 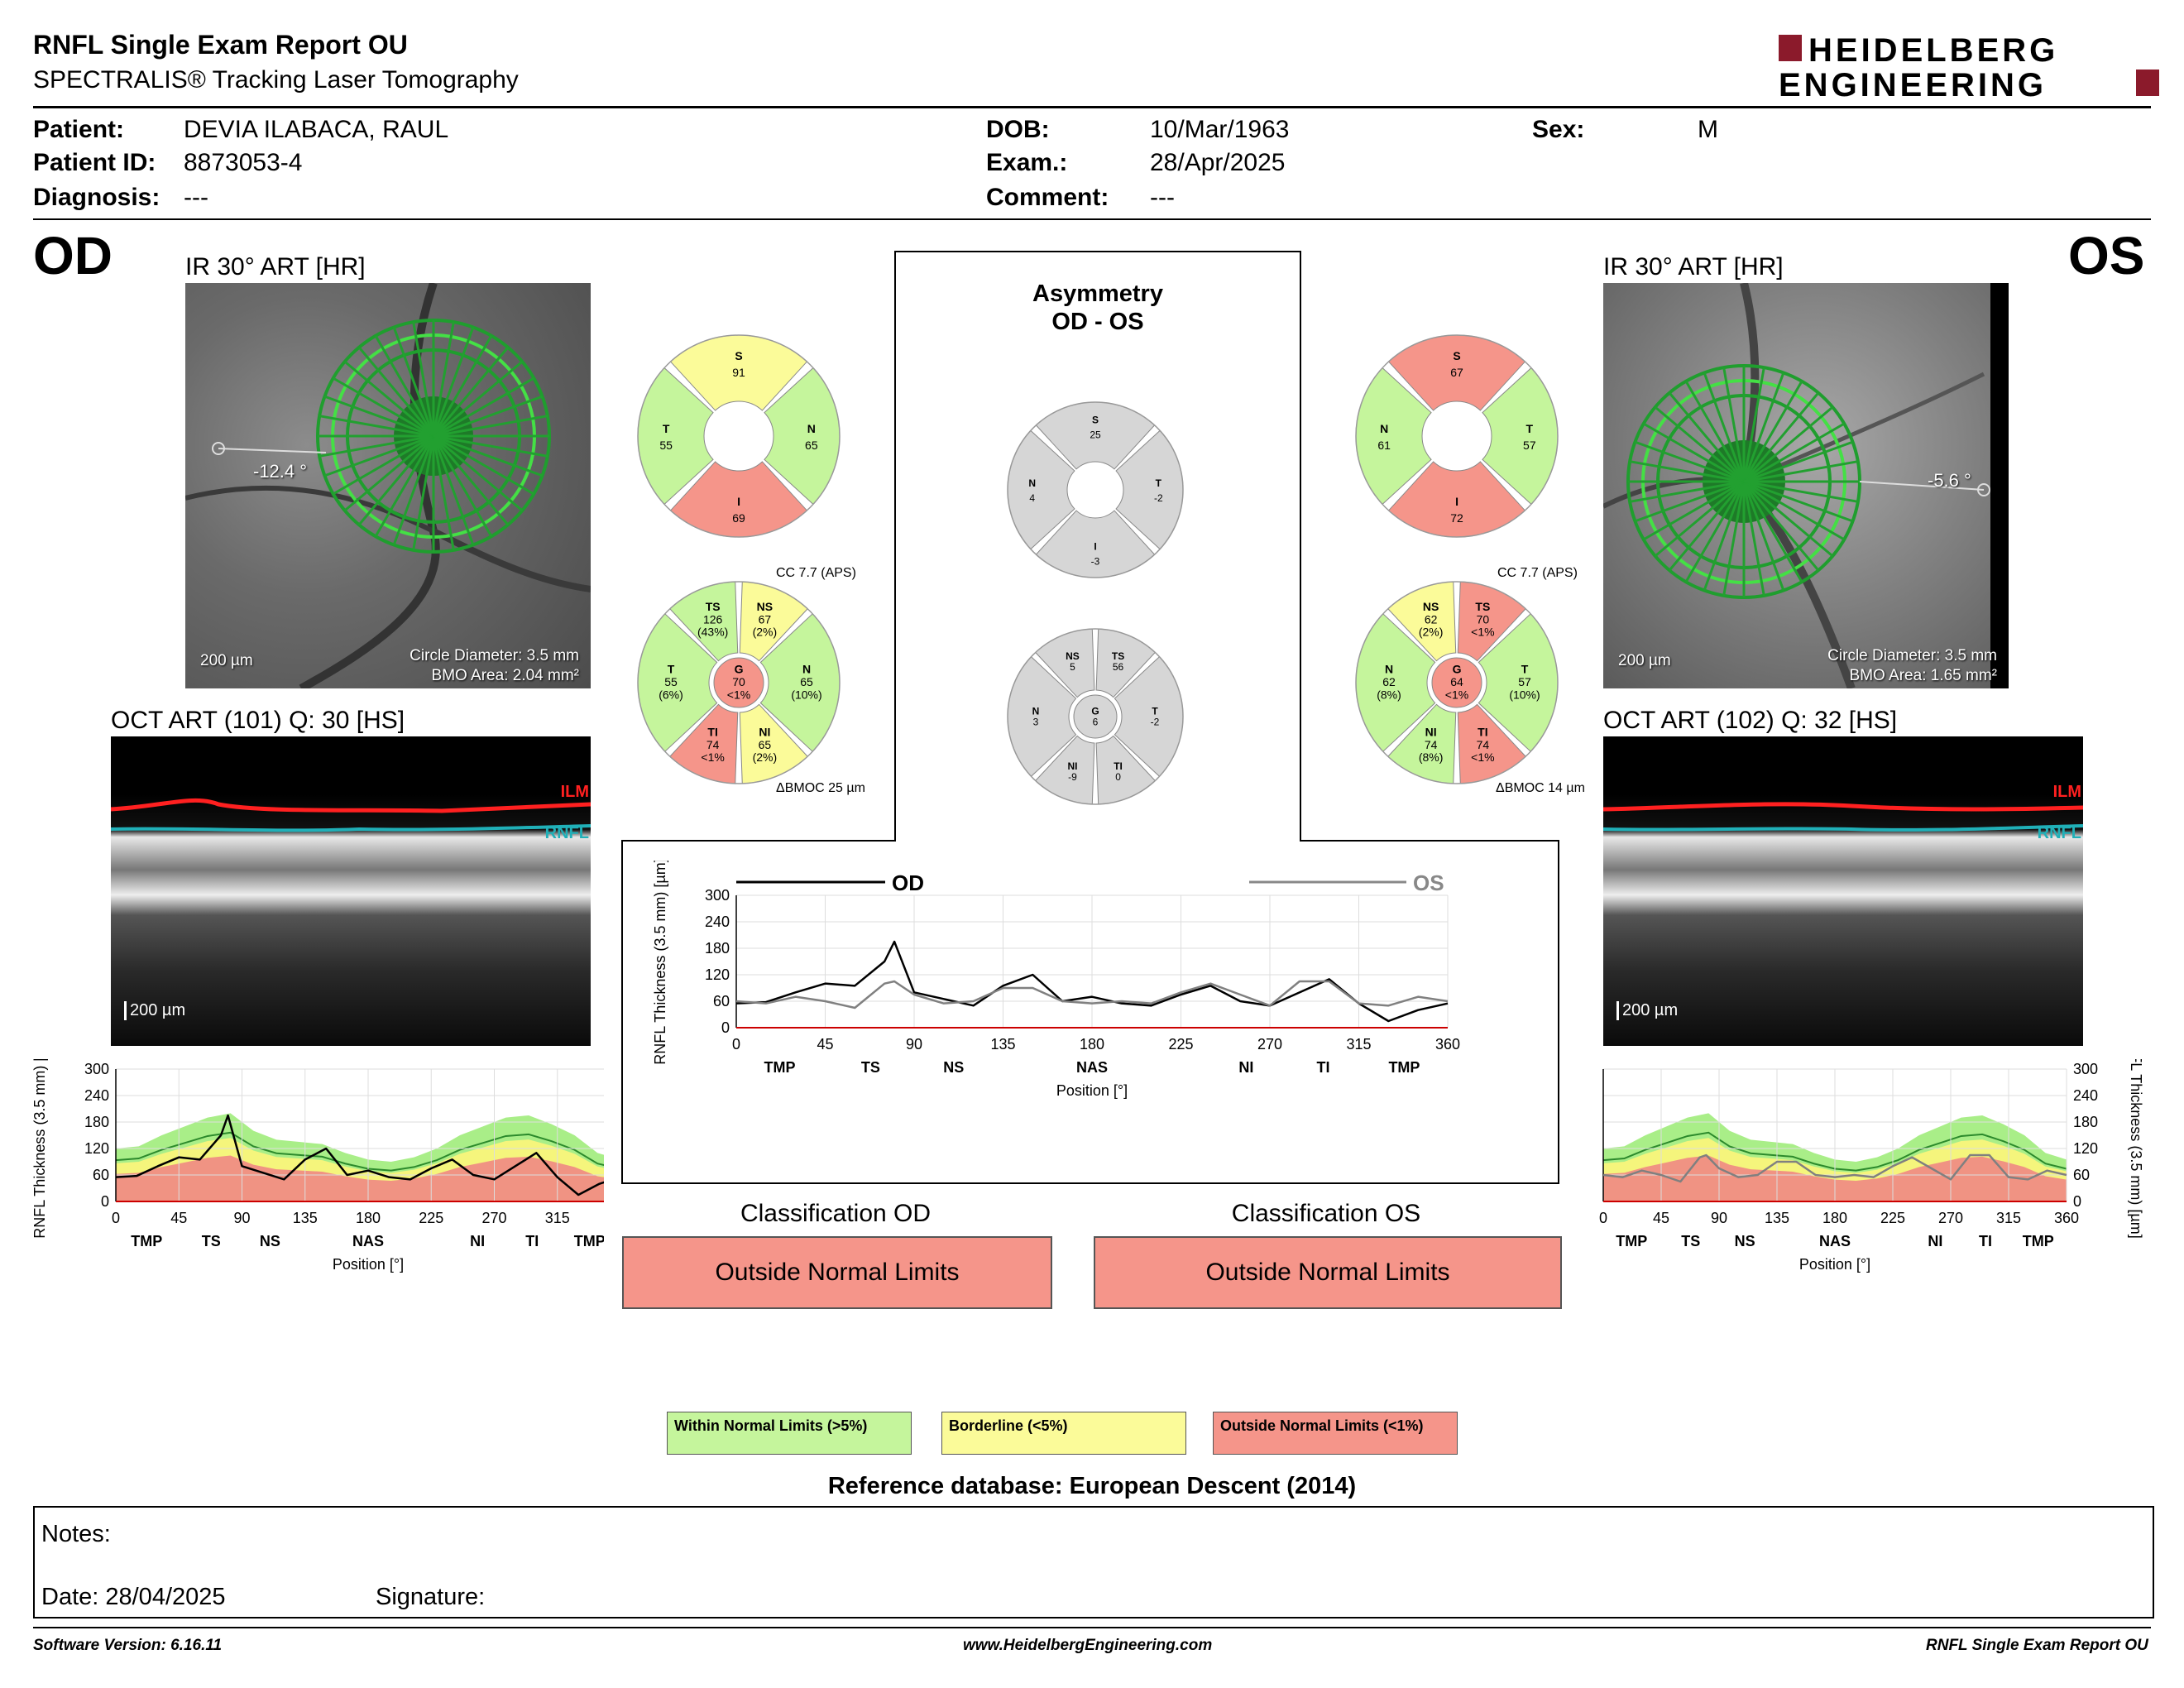 What do you see at coordinates (1524, 681) in the screenshot?
I see `os-detail-t-text-1: 57` at bounding box center [1524, 681].